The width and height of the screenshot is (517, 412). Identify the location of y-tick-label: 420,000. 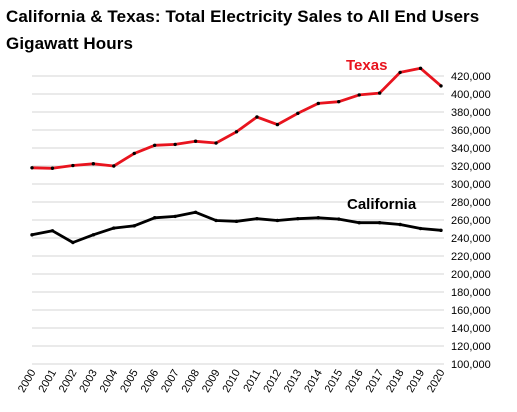
(471, 77).